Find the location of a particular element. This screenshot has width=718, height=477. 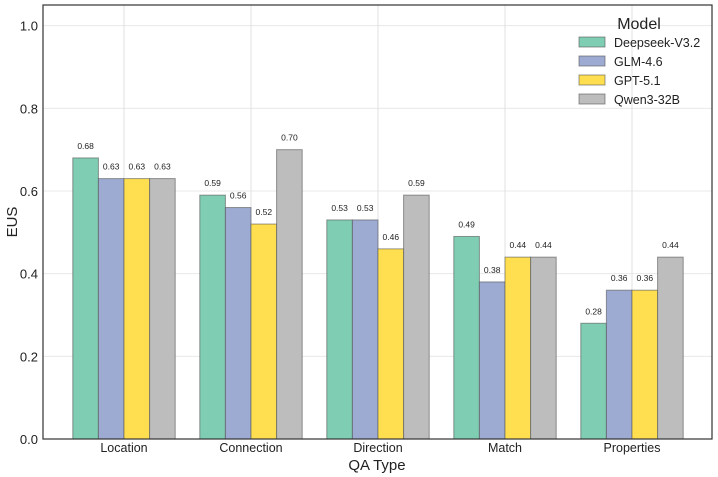

data-label: 0.28 is located at coordinates (593, 311).